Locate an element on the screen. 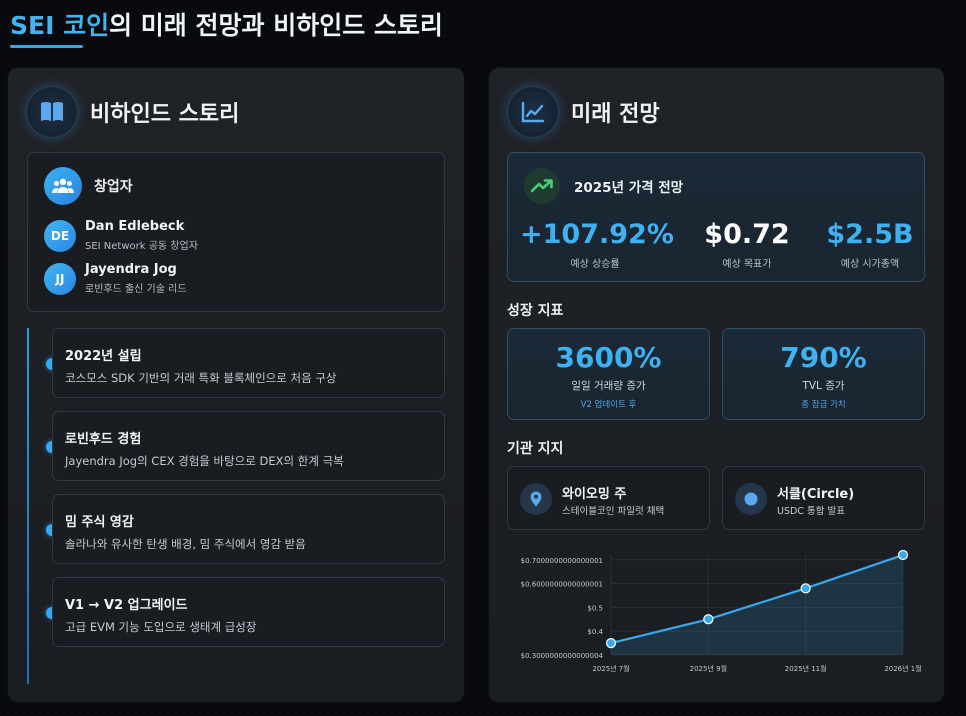 This screenshot has width=966, height=716. price-forecast-header: 2025년 가격 전망 is located at coordinates (603, 186).